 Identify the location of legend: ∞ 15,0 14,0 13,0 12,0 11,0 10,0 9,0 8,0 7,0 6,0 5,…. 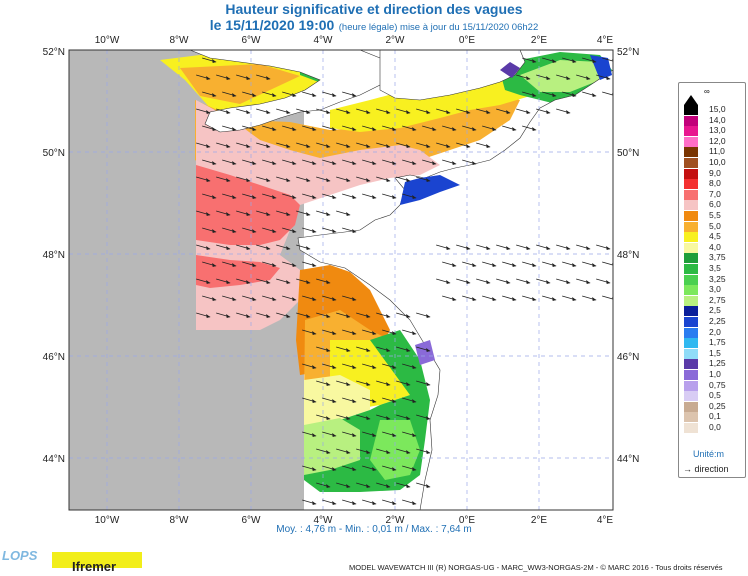
(712, 280).